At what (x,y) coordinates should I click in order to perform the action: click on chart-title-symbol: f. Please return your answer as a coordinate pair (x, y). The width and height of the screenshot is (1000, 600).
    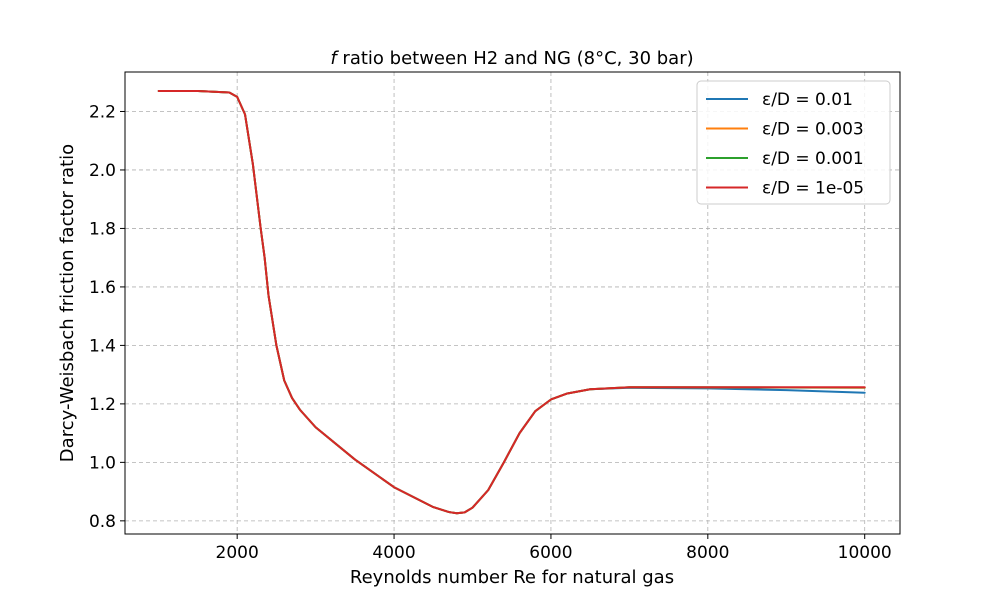
    Looking at the image, I should click on (334, 58).